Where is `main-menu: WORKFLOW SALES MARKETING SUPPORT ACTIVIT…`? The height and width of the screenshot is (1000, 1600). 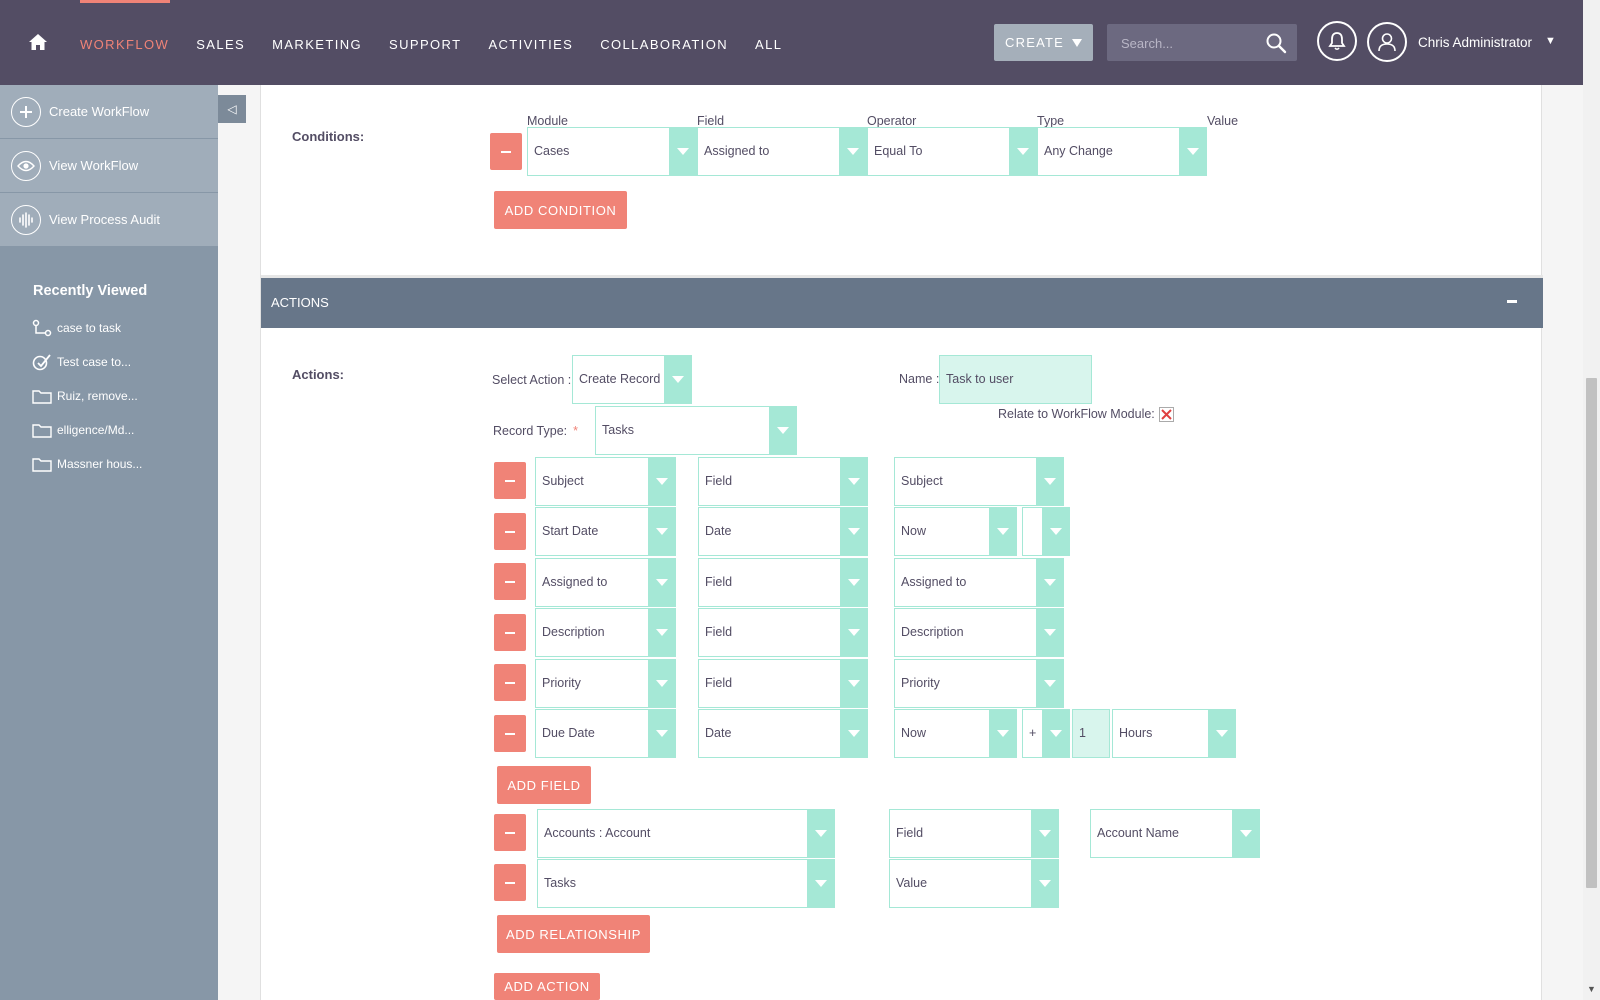 main-menu: WORKFLOW SALES MARKETING SUPPORT ACTIVIT… is located at coordinates (444, 44).